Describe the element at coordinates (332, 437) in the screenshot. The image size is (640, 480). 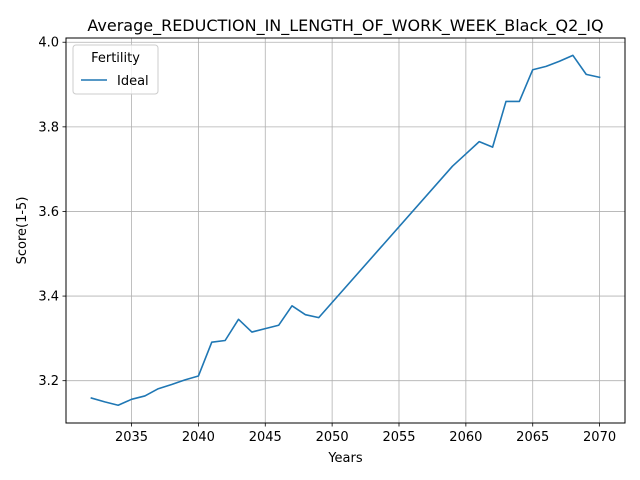
I see `x-tick-label: 2050` at that location.